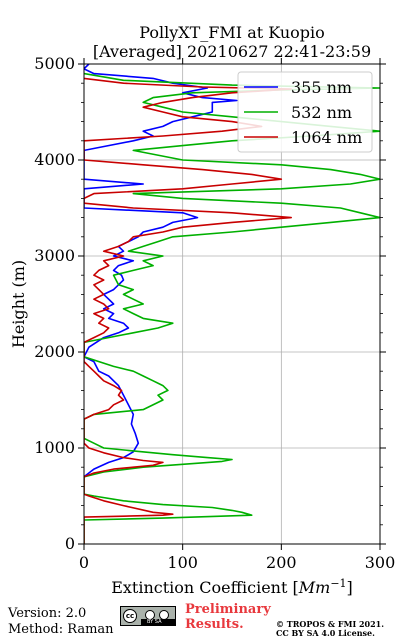  Describe the element at coordinates (321, 112) in the screenshot. I see `legend-label-532: 532 nm` at that location.